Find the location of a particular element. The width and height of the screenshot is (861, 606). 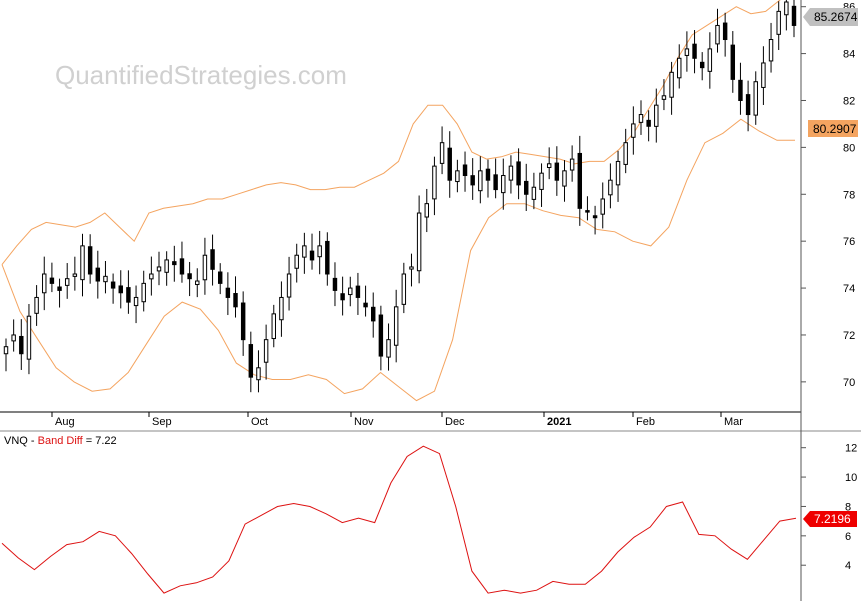

x-tick-label: Oct is located at coordinates (259, 422).